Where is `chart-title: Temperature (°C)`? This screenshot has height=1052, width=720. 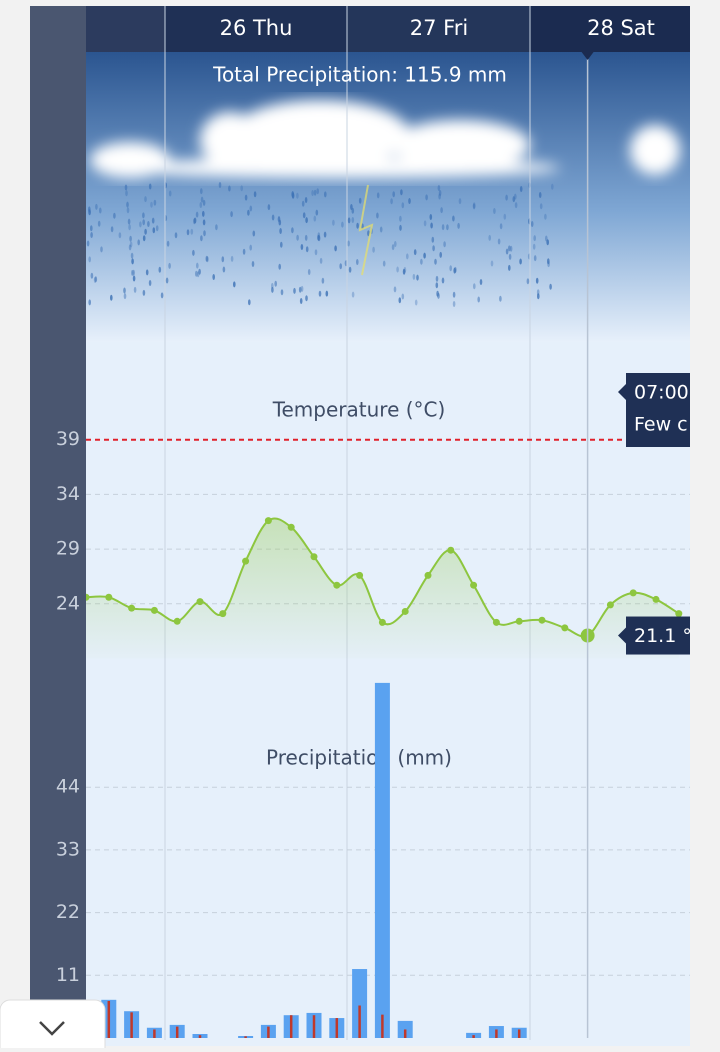 chart-title: Temperature (°C) is located at coordinates (359, 410).